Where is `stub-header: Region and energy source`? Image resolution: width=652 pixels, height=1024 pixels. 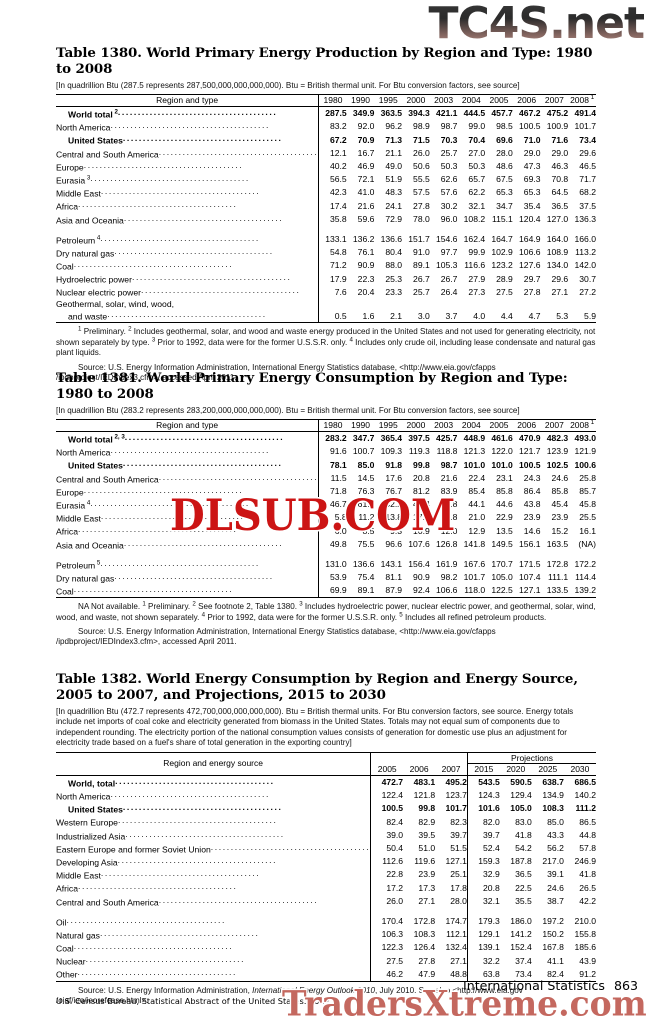 stub-header: Region and energy source is located at coordinates (213, 763).